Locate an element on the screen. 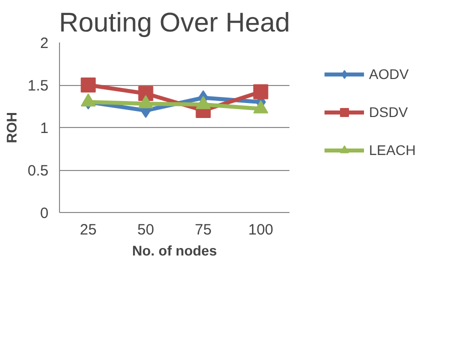  x-tick-label: 50 is located at coordinates (145, 230).